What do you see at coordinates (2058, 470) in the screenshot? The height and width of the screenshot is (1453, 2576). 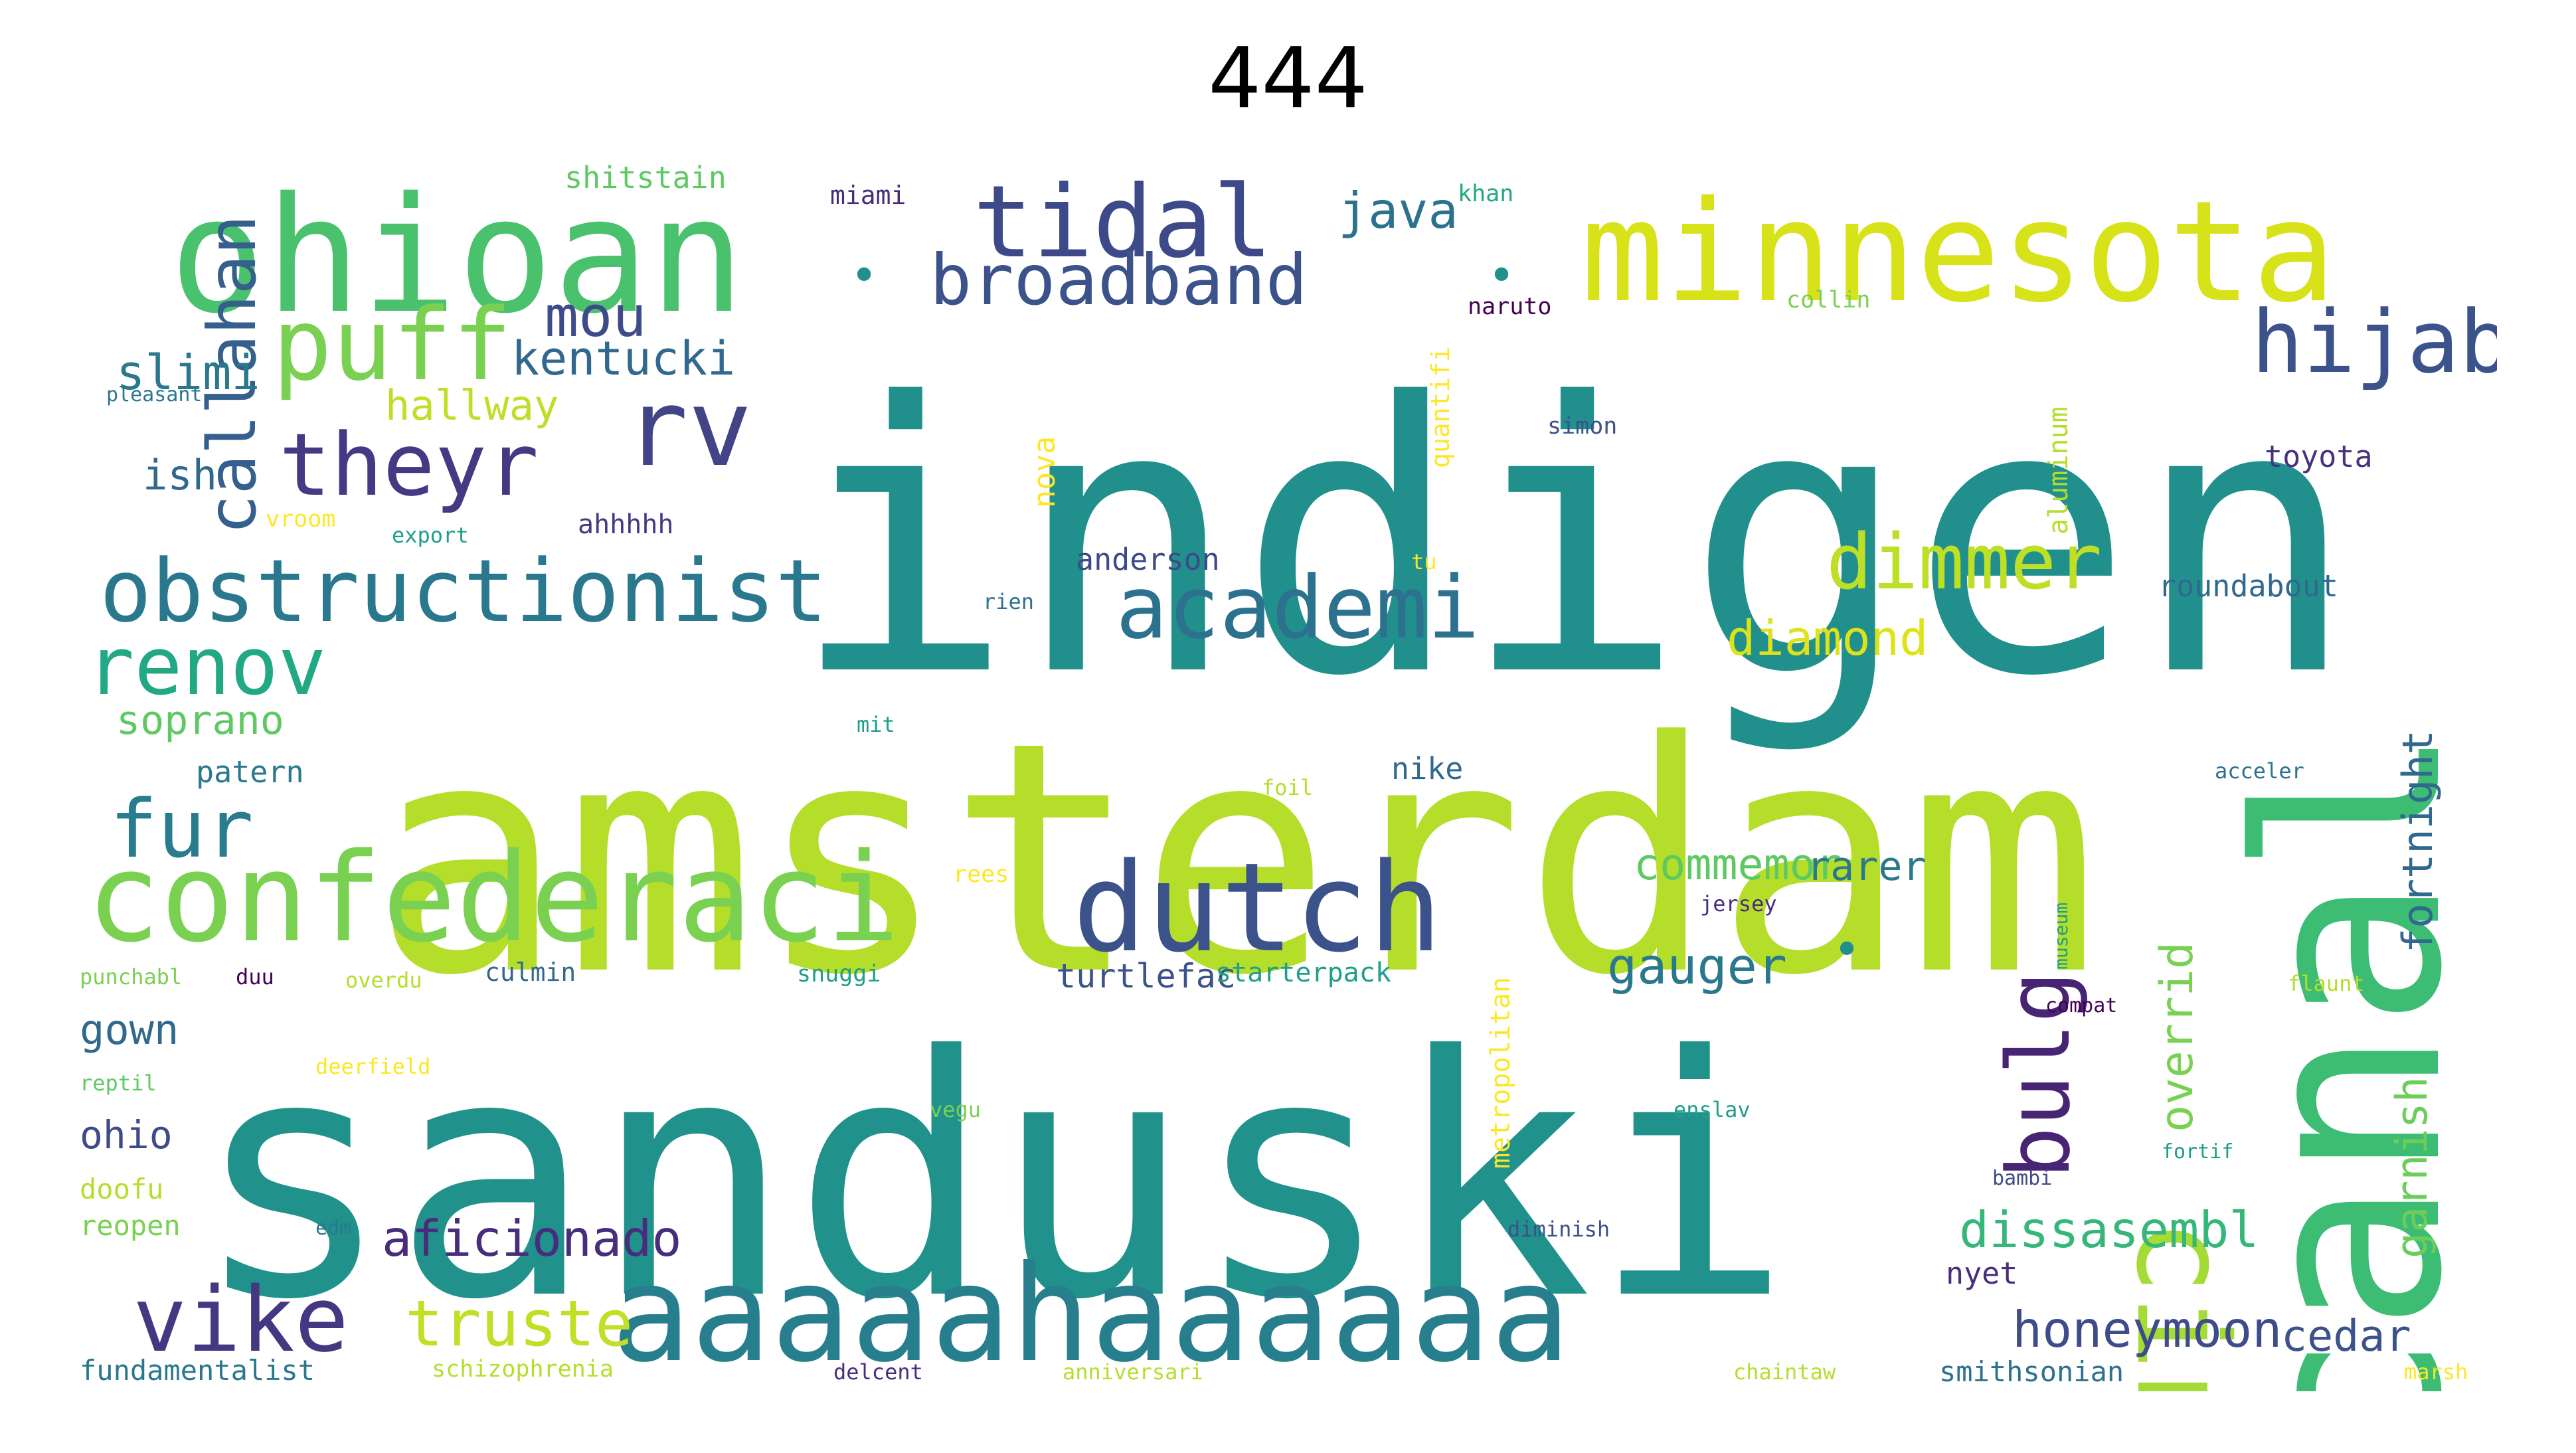 I see `word-aluminum: aluminum` at bounding box center [2058, 470].